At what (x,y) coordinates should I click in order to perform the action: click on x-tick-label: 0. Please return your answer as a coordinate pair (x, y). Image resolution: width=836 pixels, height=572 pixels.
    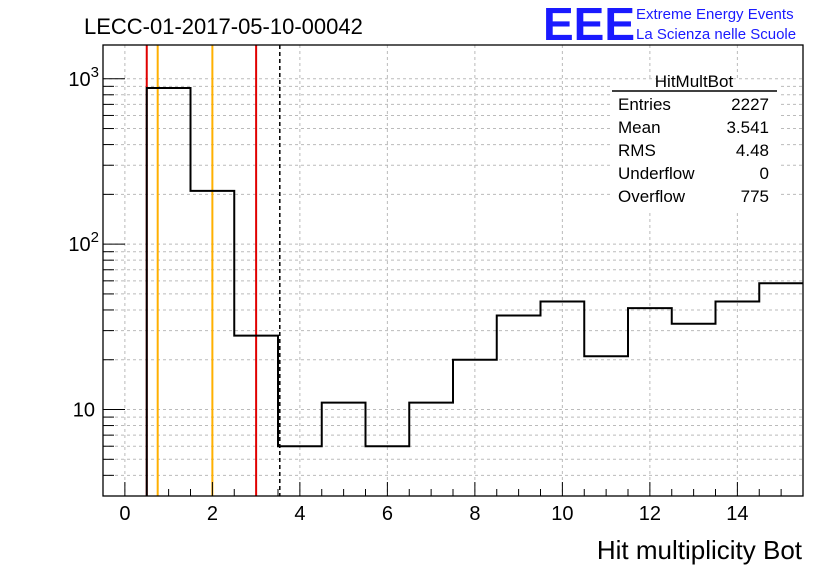
    Looking at the image, I should click on (124, 514).